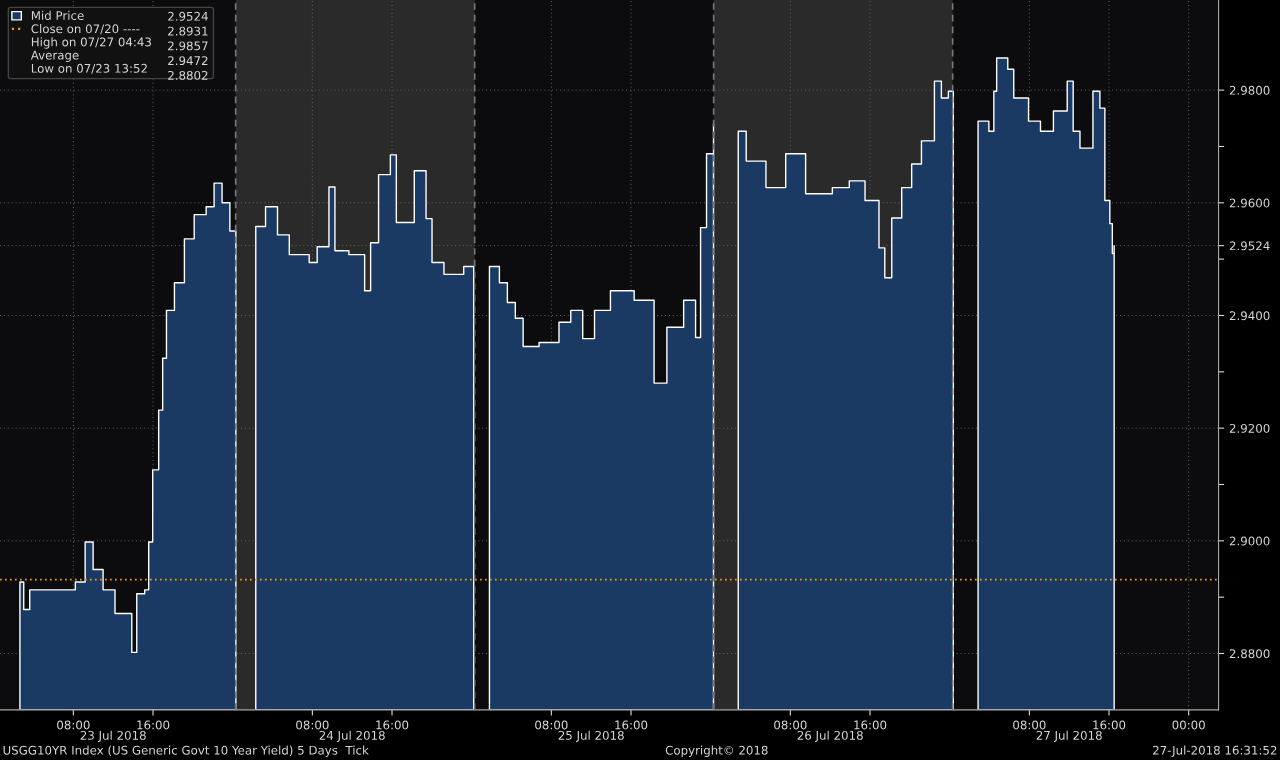 This screenshot has width=1280, height=760. I want to click on y-tick-label: 2.9000, so click(1249, 541).